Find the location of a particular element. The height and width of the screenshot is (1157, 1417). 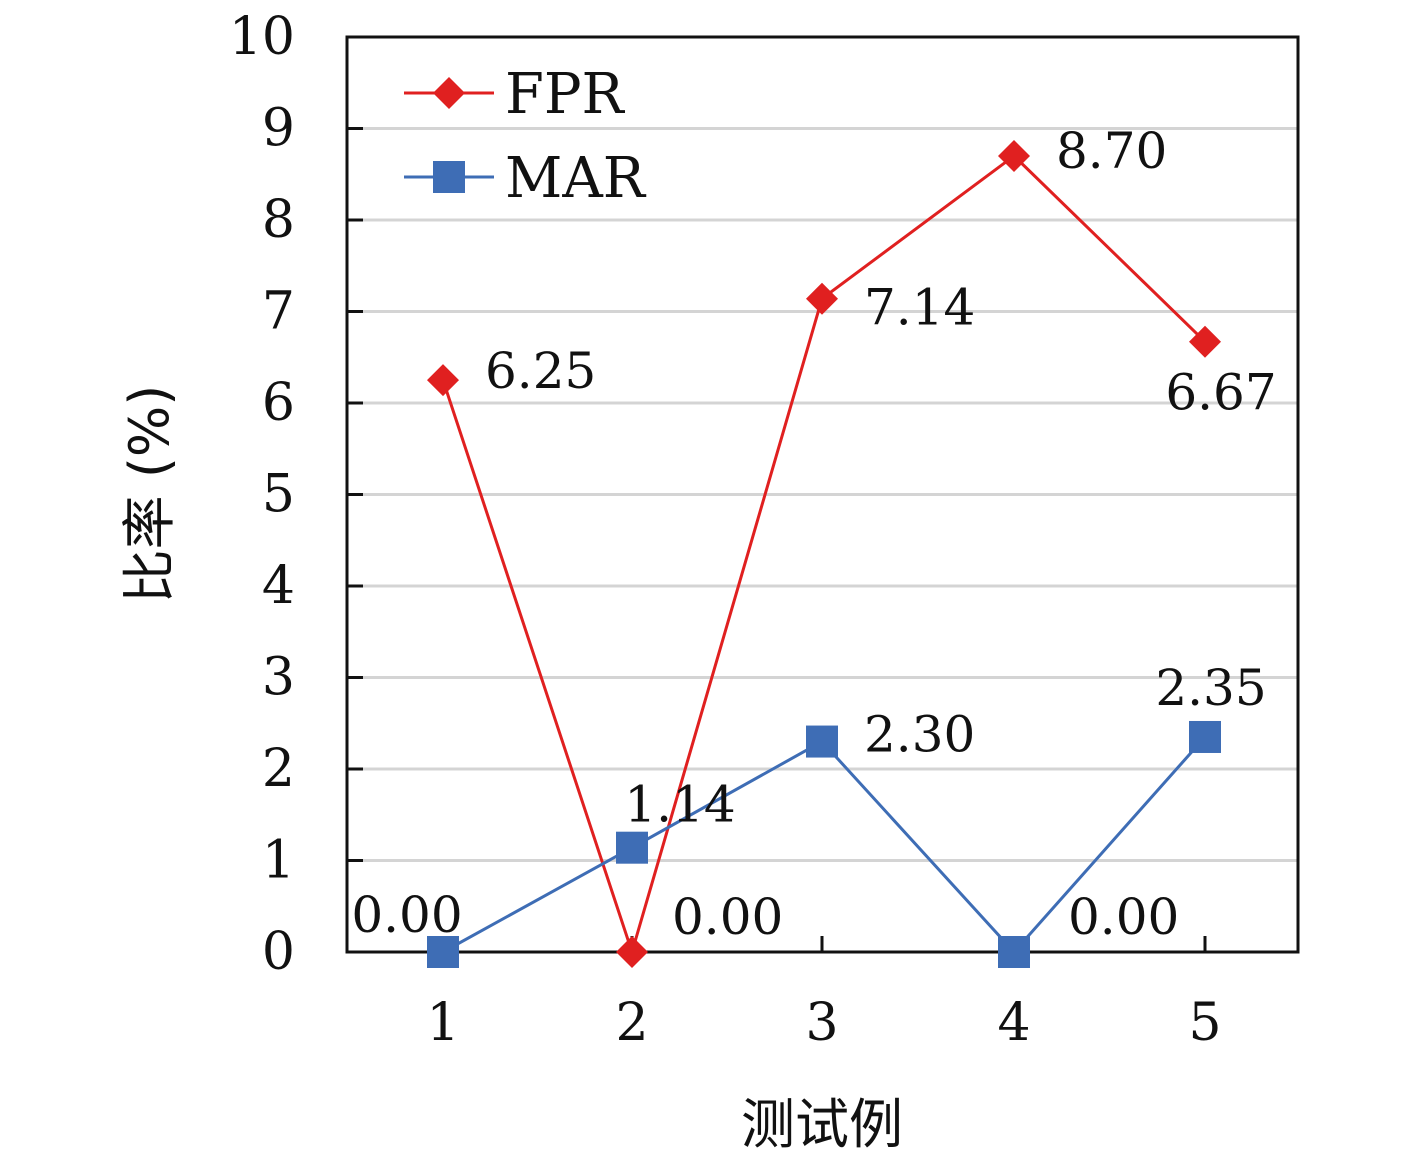

data-label-mar-4: 0.00 is located at coordinates (1123, 917).